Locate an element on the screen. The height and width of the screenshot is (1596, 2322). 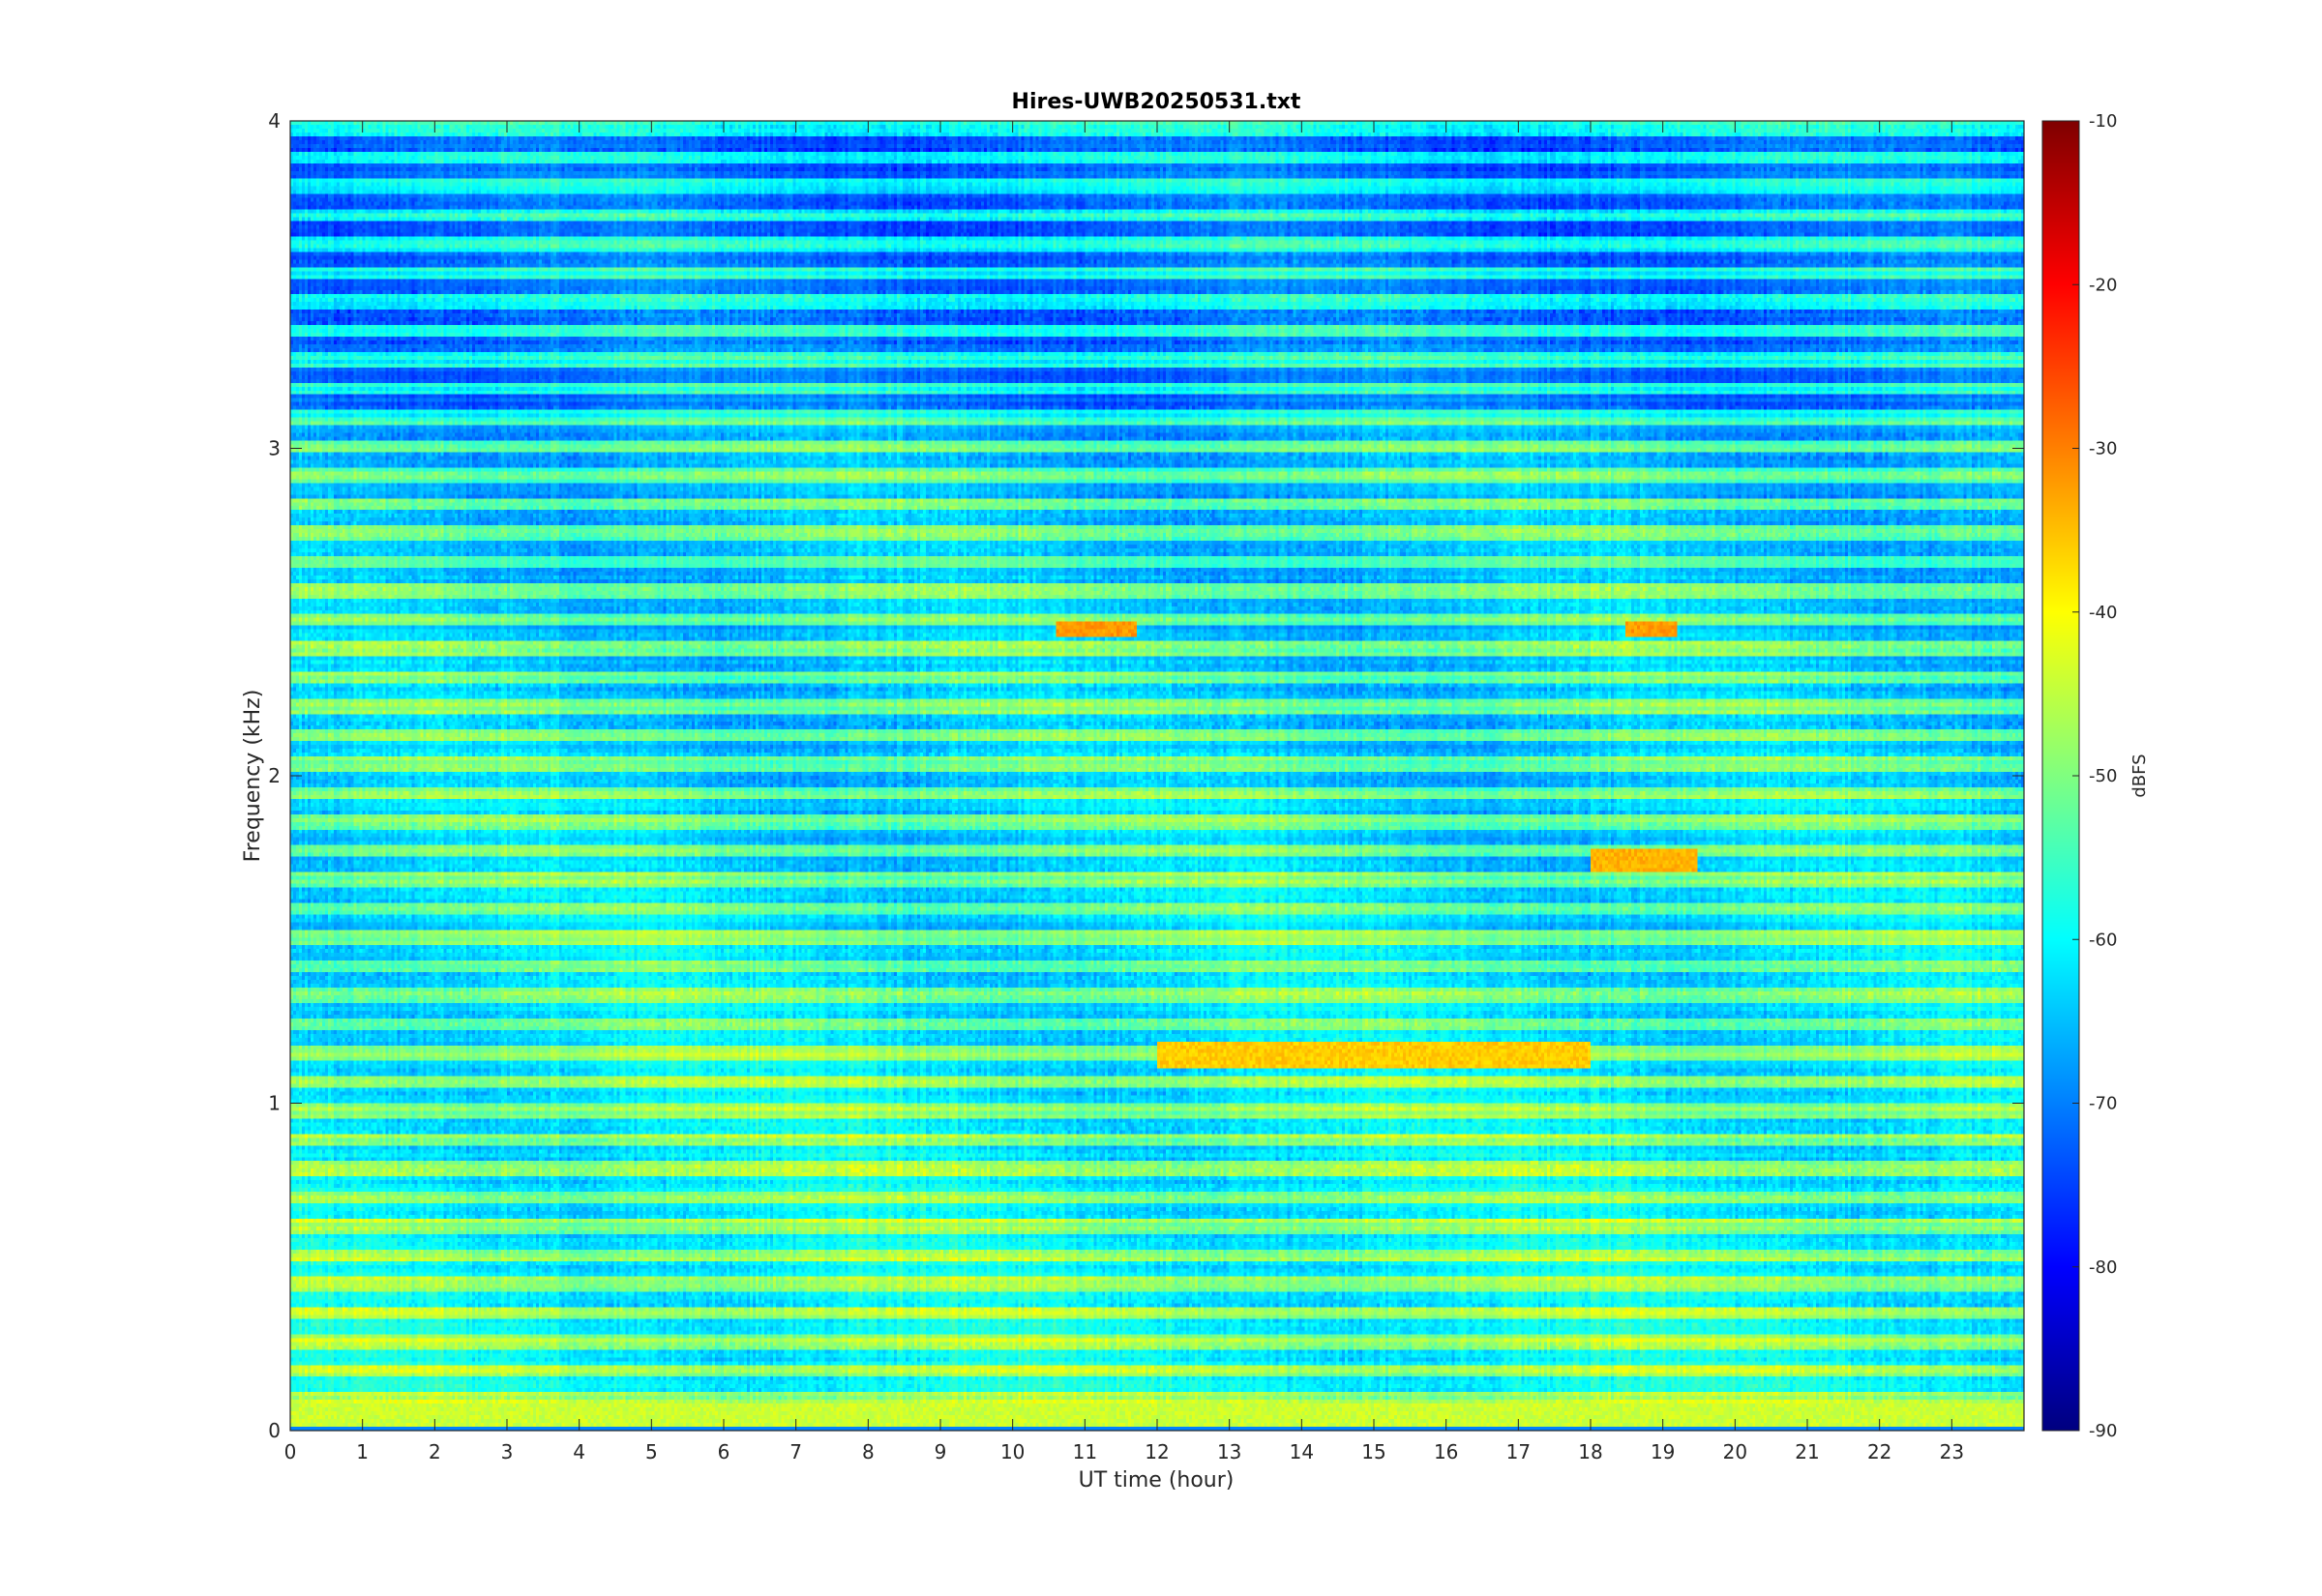
colorbar-tick-label: -90 is located at coordinates (2103, 1431).